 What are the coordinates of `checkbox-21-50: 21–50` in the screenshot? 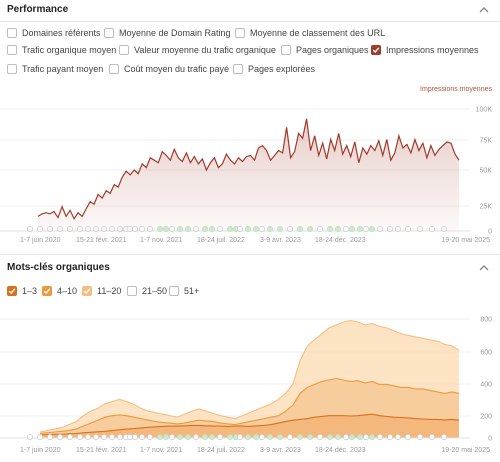 It's located at (147, 291).